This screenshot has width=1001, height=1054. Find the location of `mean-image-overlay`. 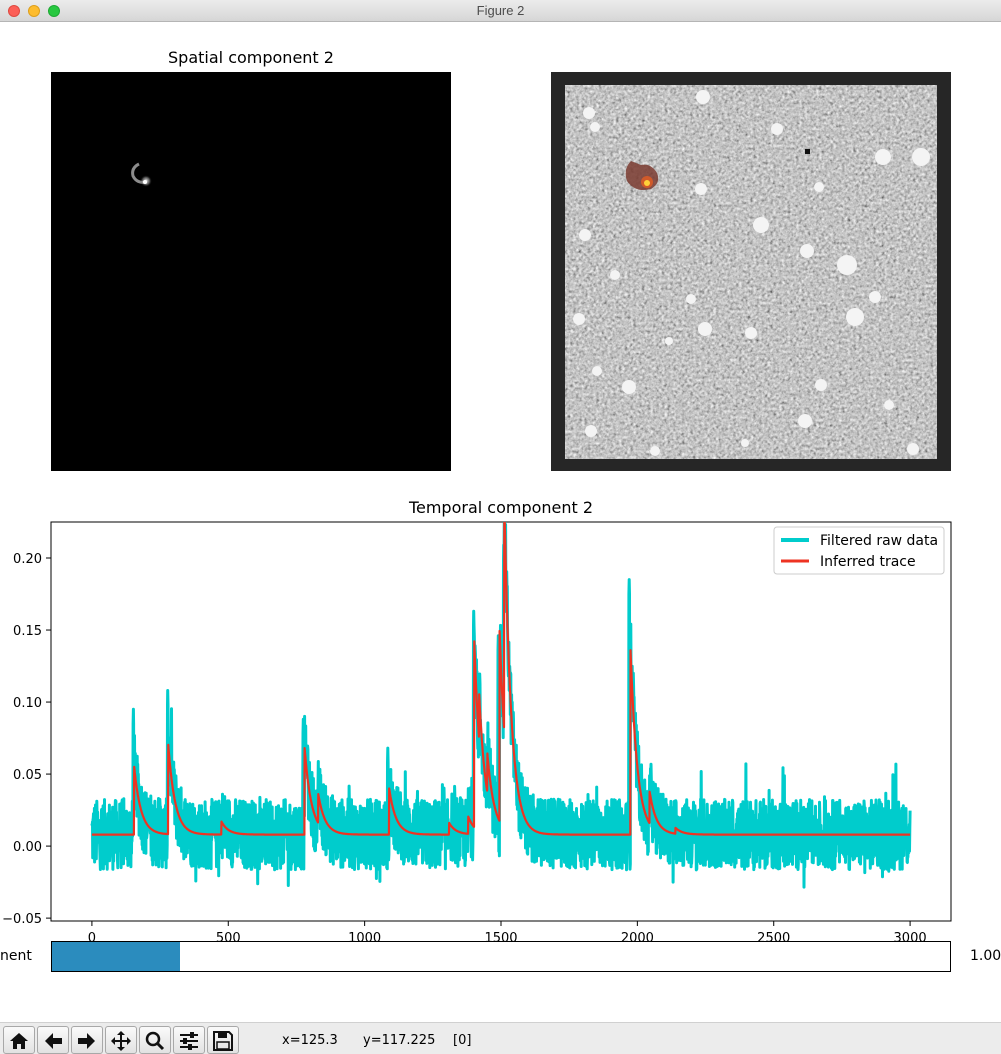

mean-image-overlay is located at coordinates (751, 272).